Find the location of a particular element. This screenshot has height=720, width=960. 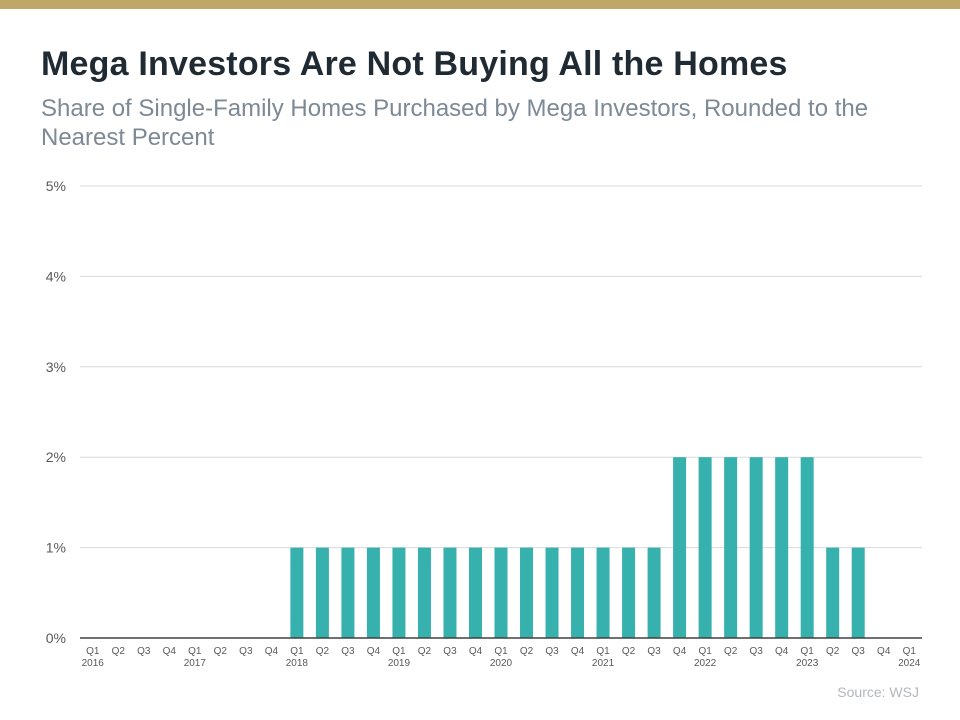

x-tick-year-label: 2020 is located at coordinates (501, 663).